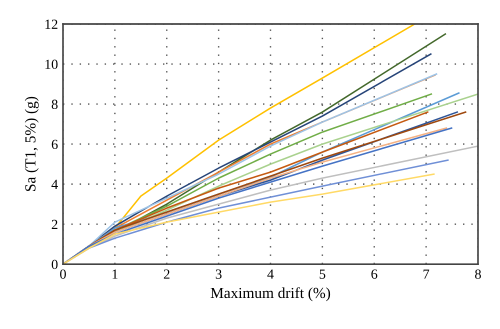 Image resolution: width=500 pixels, height=329 pixels. Describe the element at coordinates (51, 64) in the screenshot. I see `y-tick-label: 10` at that location.